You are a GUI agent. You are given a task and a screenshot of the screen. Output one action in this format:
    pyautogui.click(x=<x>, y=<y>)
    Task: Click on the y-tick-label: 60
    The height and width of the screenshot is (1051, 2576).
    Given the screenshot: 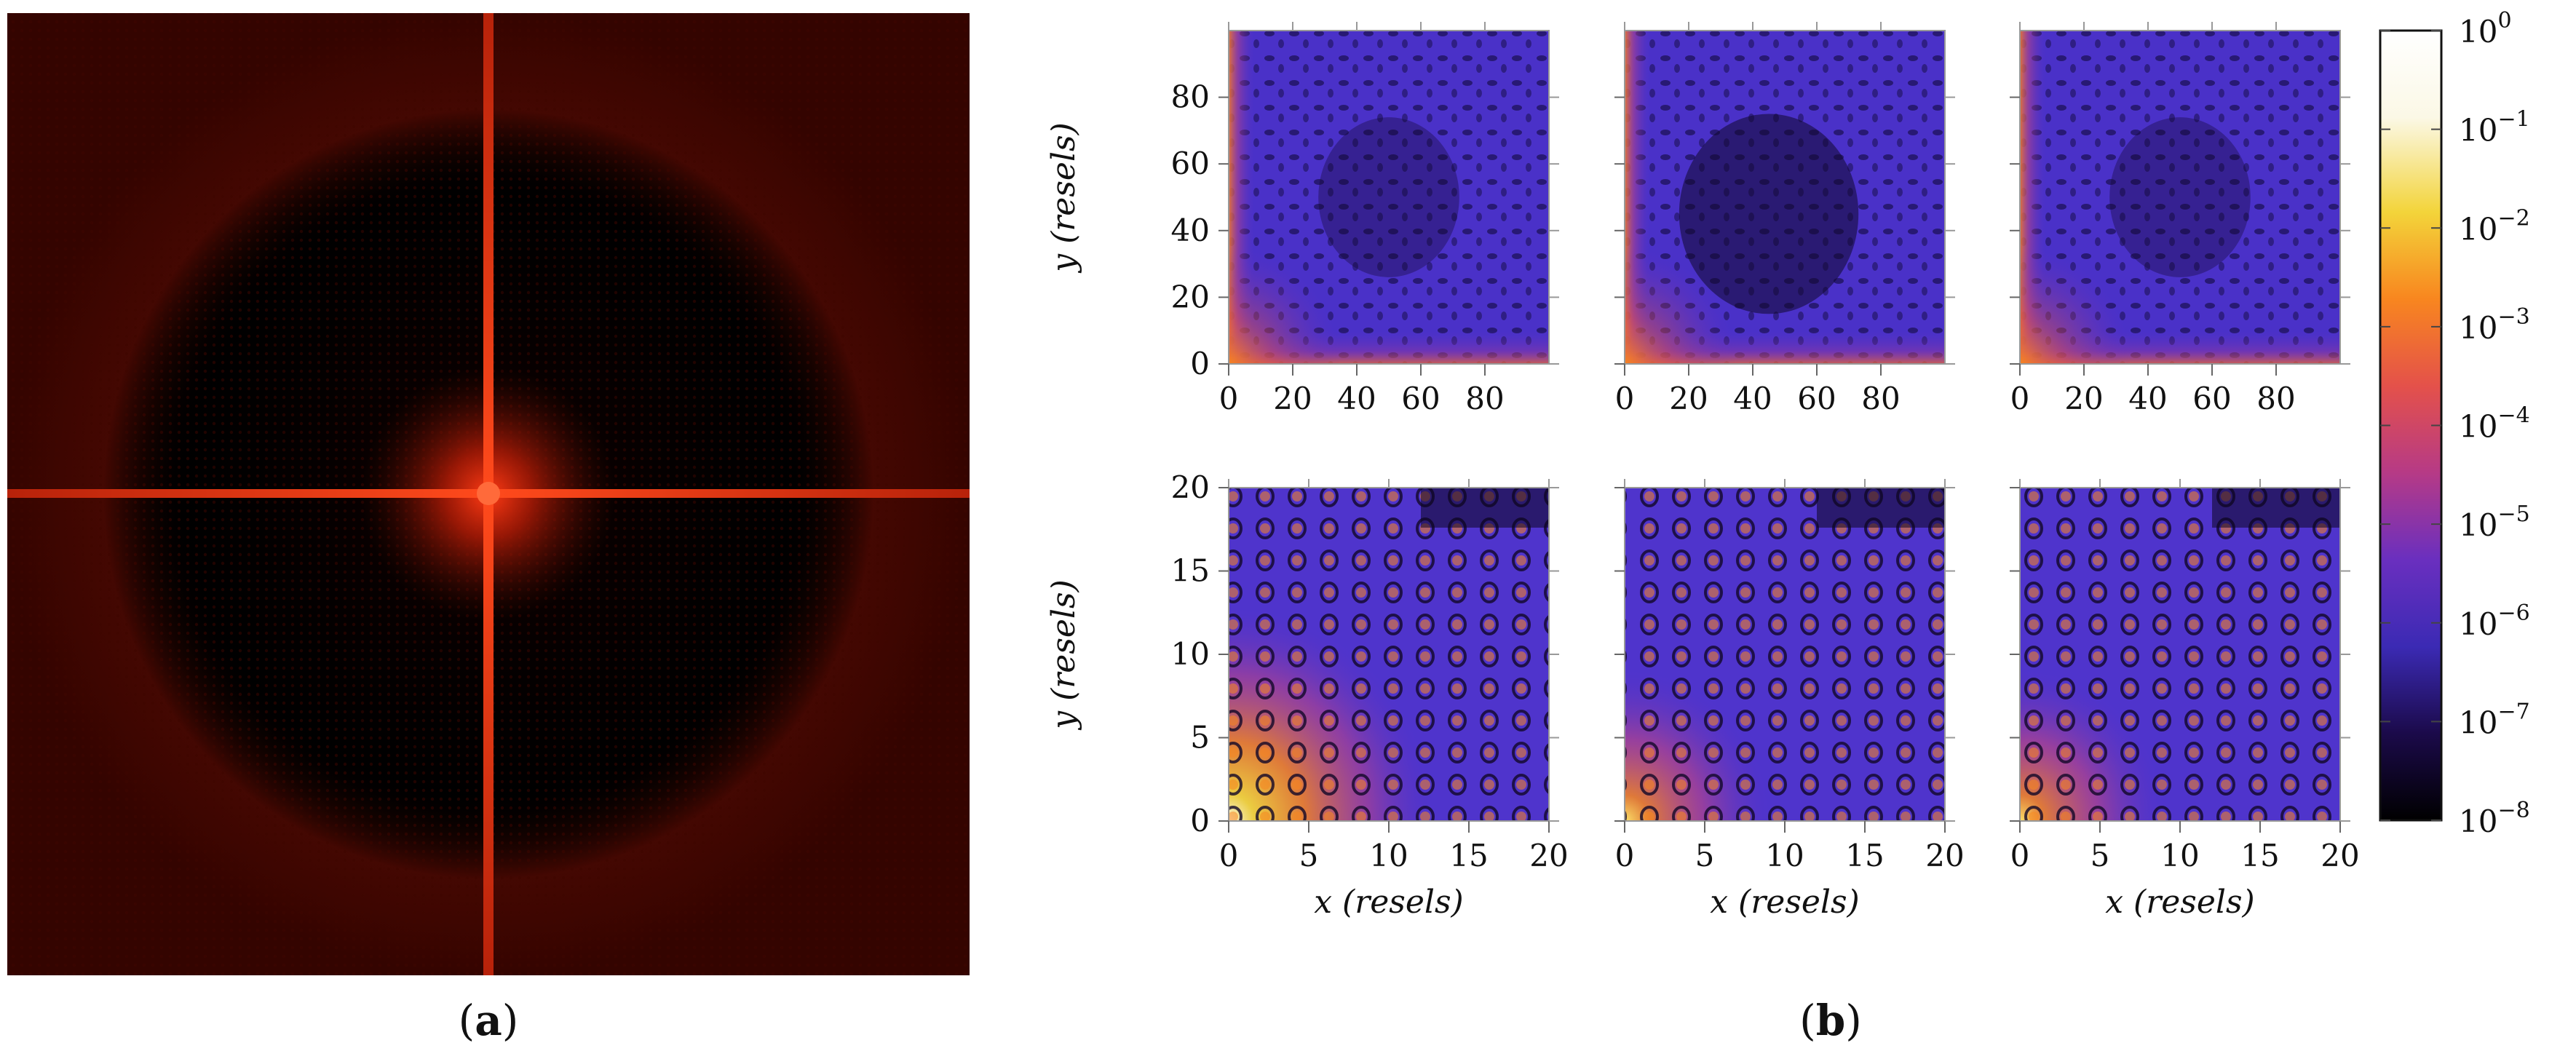 What is the action you would take?
    pyautogui.click(x=1190, y=163)
    